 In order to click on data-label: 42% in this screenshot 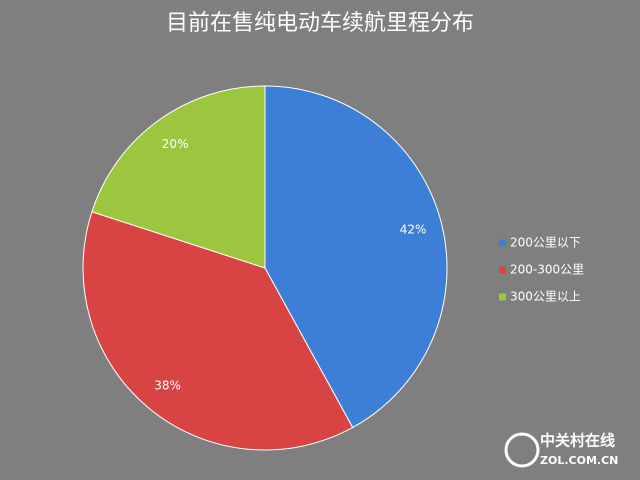, I will do `click(413, 229)`.